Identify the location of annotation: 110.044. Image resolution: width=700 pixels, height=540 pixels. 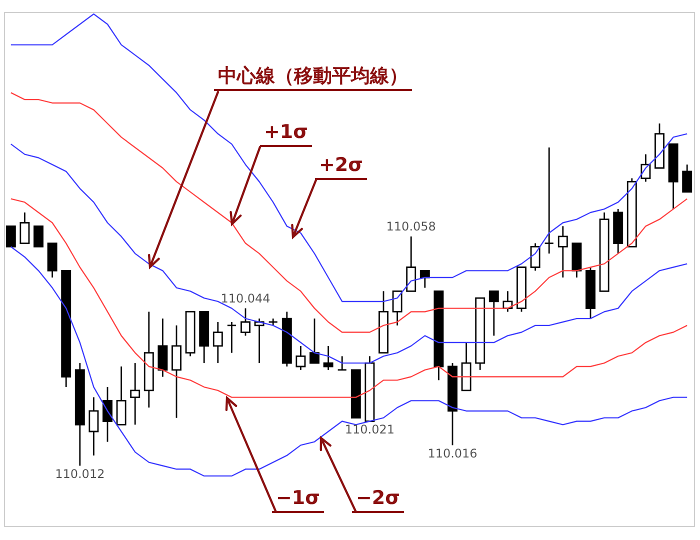
(245, 298).